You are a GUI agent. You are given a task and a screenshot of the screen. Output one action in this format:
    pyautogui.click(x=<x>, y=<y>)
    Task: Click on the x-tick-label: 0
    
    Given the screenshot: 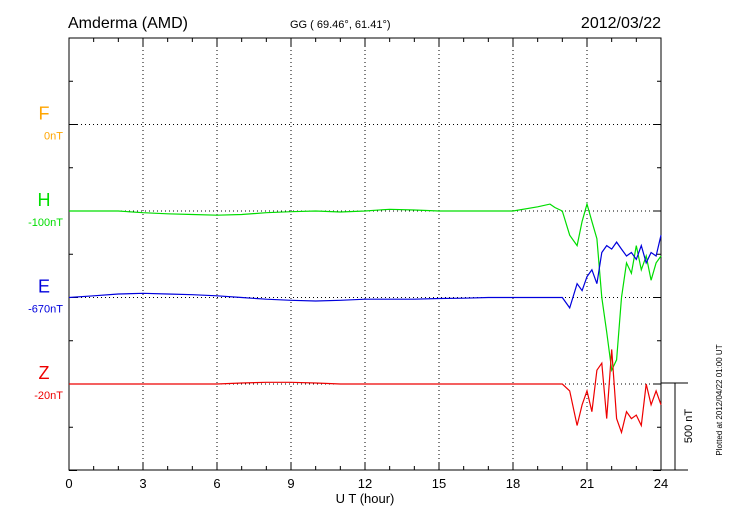 What is the action you would take?
    pyautogui.click(x=68, y=483)
    